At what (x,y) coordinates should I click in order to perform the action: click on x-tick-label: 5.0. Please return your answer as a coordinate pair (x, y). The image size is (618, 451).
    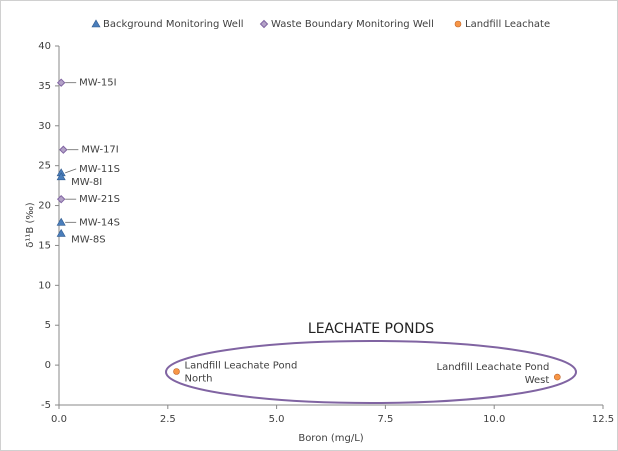
    Looking at the image, I should click on (277, 419).